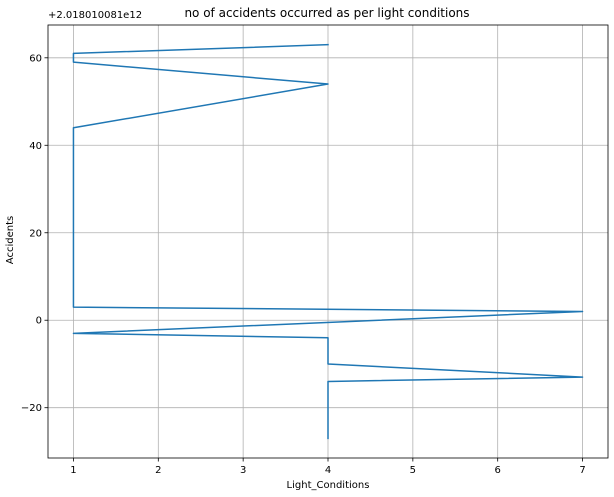 The height and width of the screenshot is (497, 614). I want to click on x-tick-label: 1, so click(73, 470).